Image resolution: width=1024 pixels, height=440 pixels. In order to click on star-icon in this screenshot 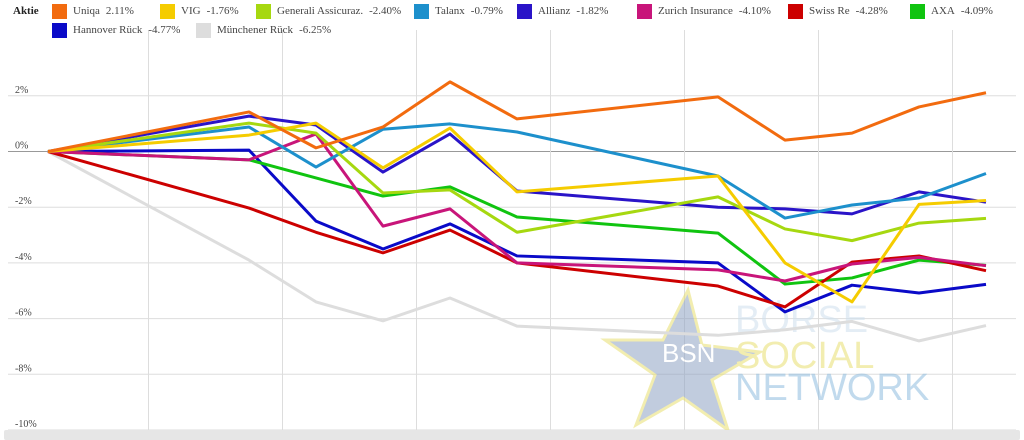, I will do `click(682, 359)`.